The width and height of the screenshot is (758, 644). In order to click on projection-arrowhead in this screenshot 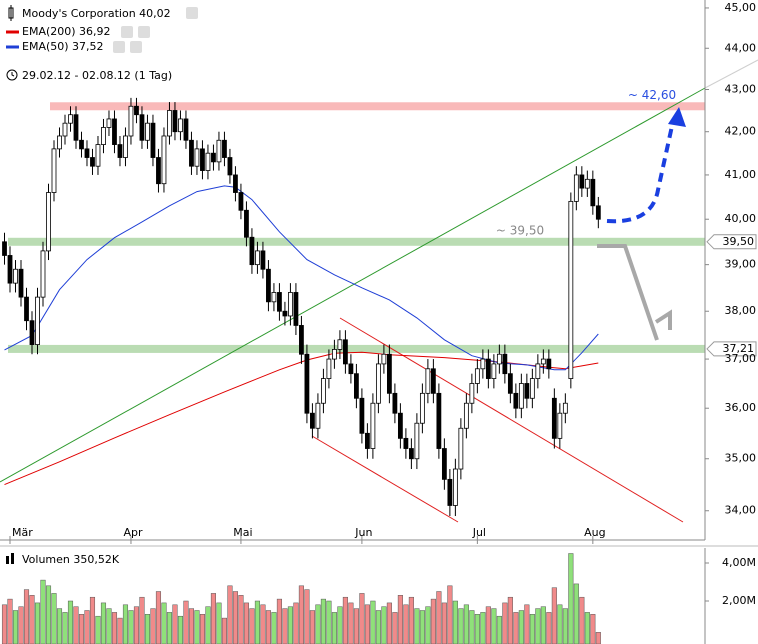, I will do `click(663, 319)`.